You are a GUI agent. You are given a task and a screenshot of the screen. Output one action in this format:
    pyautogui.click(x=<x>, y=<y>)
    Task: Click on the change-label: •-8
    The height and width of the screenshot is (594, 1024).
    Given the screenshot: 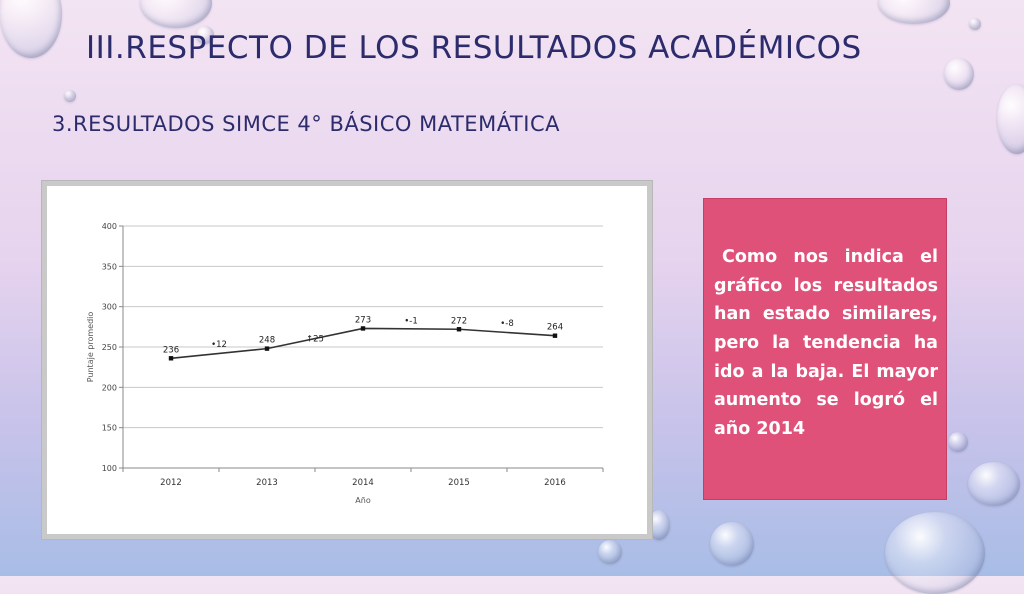 What is the action you would take?
    pyautogui.click(x=507, y=324)
    